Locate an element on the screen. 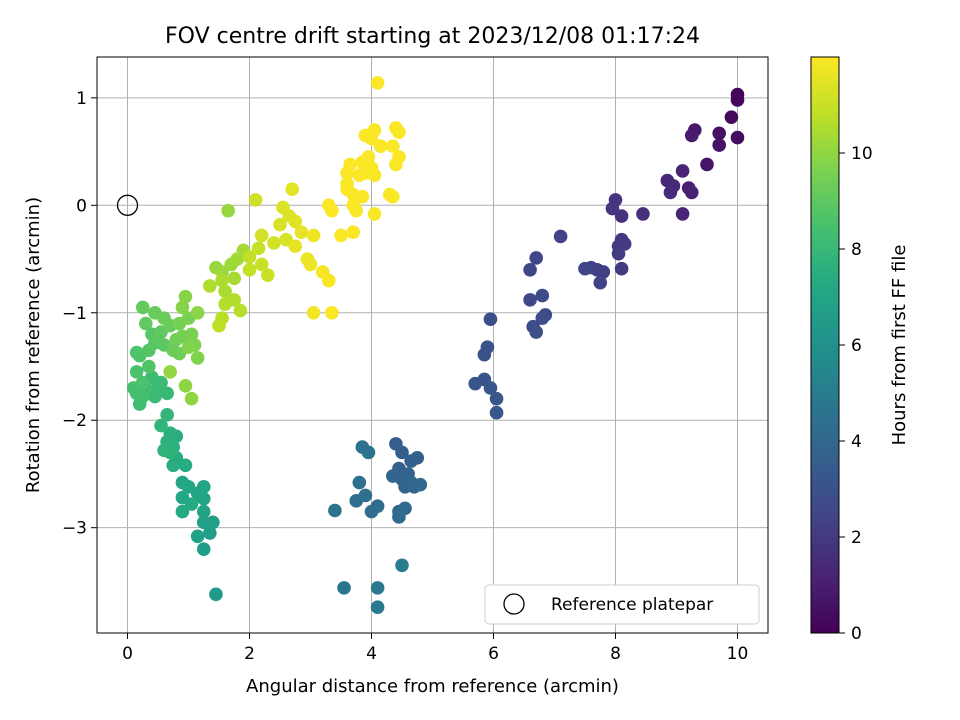 Image resolution: width=960 pixels, height=720 pixels. y-tick-label: 0 is located at coordinates (81, 206).